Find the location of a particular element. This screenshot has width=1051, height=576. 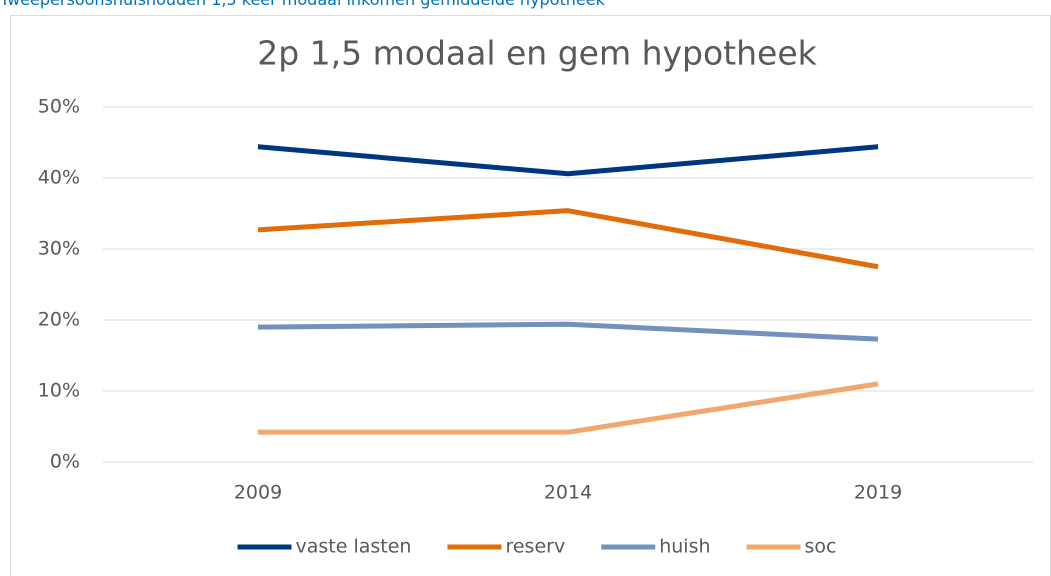

y-tick-label: 50% is located at coordinates (59, 107).